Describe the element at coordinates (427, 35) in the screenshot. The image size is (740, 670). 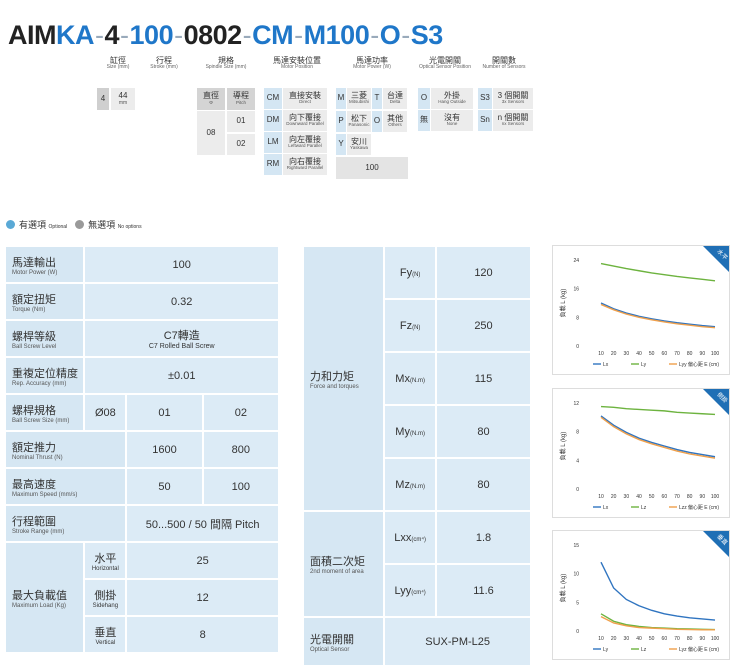
I see `model-code-part: S3` at that location.